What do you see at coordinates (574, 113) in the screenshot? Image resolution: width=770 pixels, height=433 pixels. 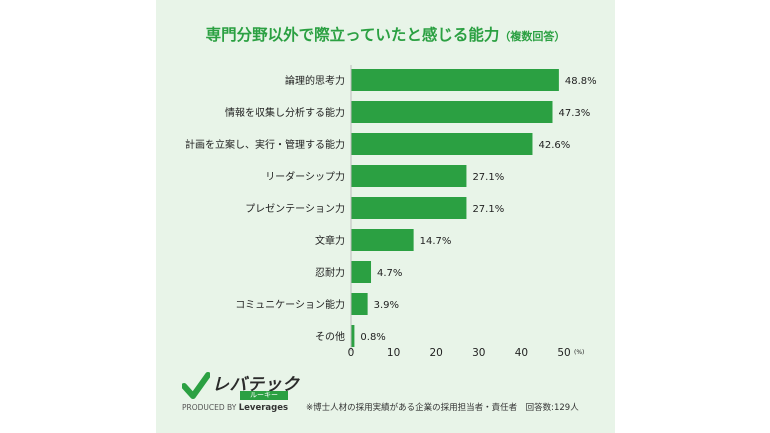 I see `data-label: 47.3%` at bounding box center [574, 113].